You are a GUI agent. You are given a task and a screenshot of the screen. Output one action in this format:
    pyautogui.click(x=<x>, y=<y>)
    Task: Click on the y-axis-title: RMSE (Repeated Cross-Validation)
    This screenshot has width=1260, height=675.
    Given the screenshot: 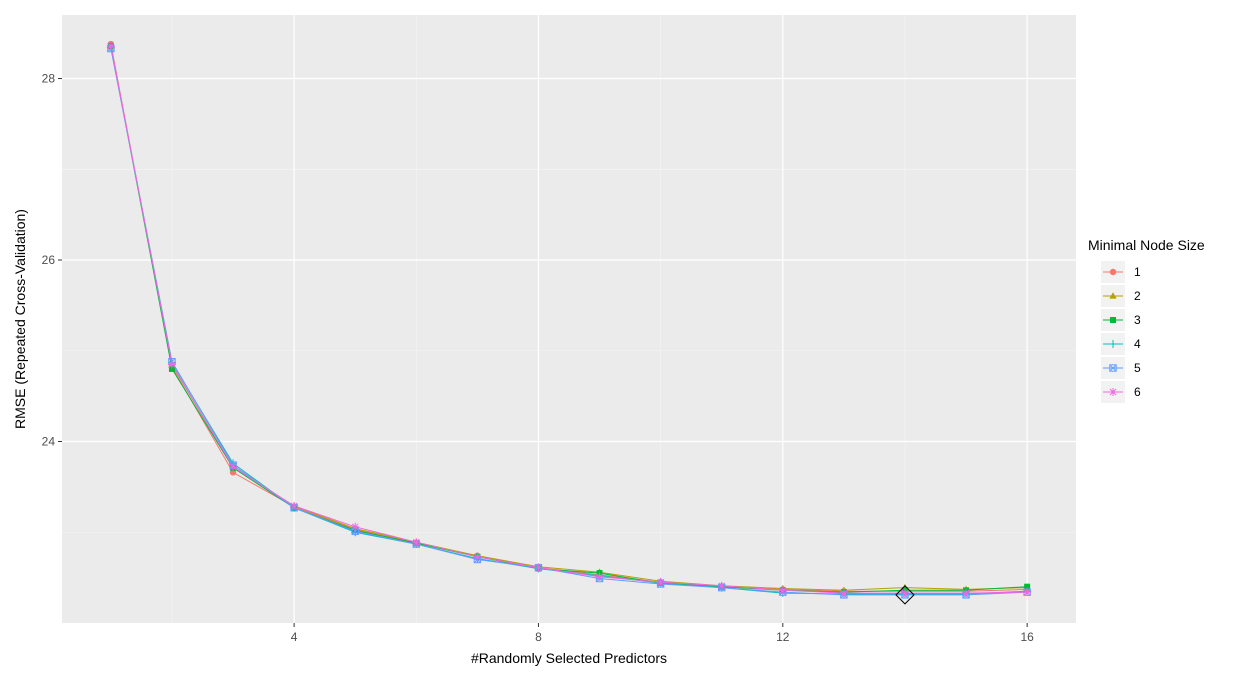 What is the action you would take?
    pyautogui.click(x=20, y=319)
    